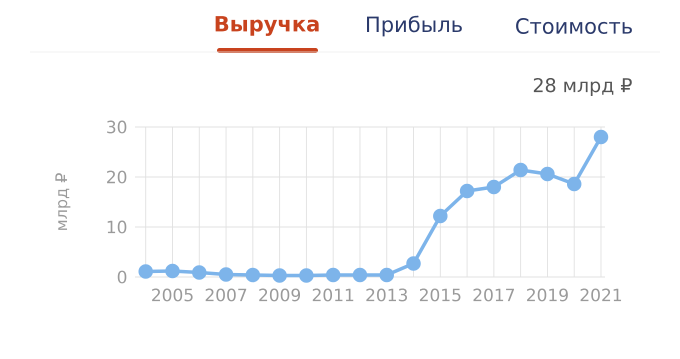 The image size is (680, 359). Describe the element at coordinates (116, 127) in the screenshot. I see `y-tick-label: 30` at that location.